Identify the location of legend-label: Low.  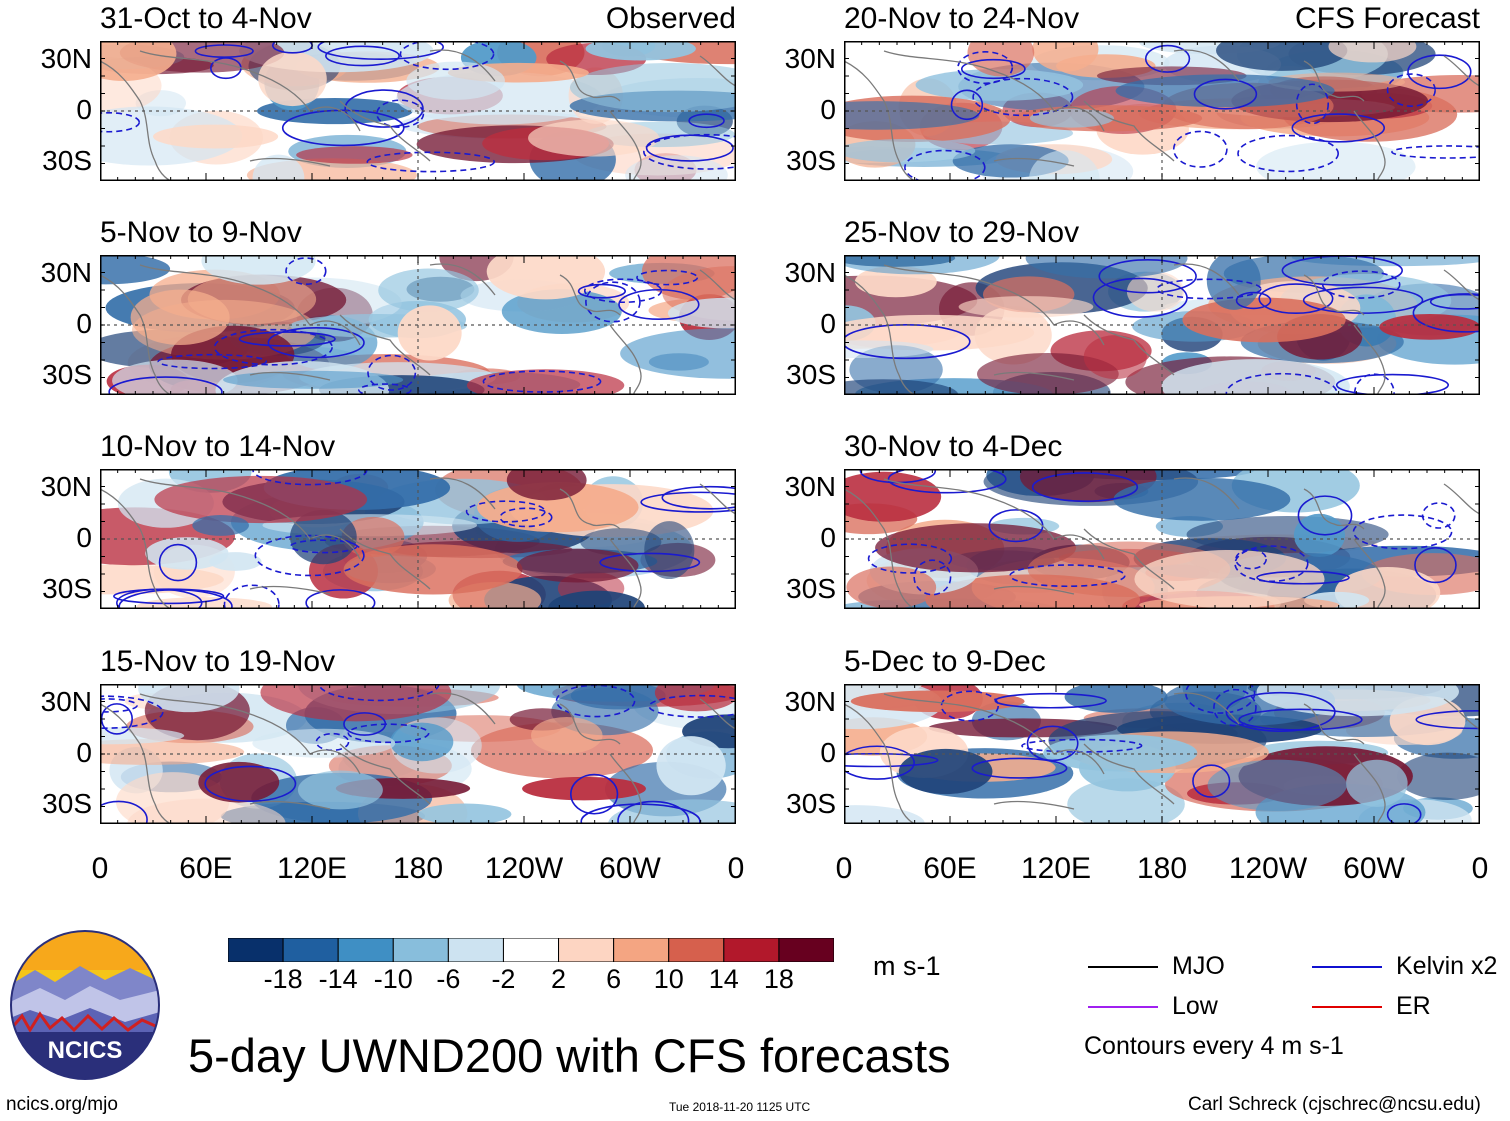
(1195, 1006).